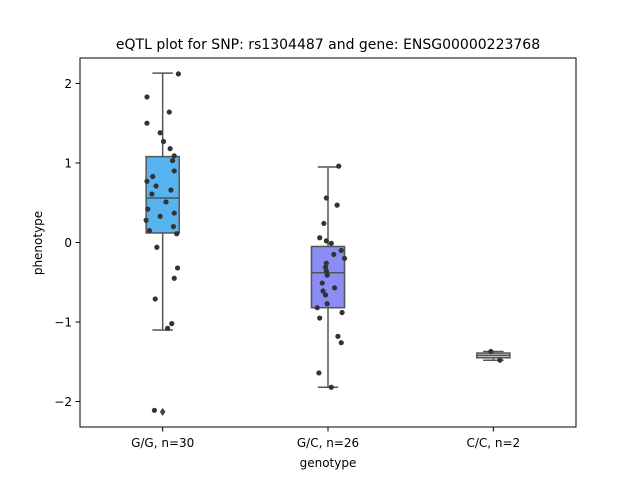 The height and width of the screenshot is (480, 640). Describe the element at coordinates (63, 402) in the screenshot. I see `y-tick-label: −2` at that location.